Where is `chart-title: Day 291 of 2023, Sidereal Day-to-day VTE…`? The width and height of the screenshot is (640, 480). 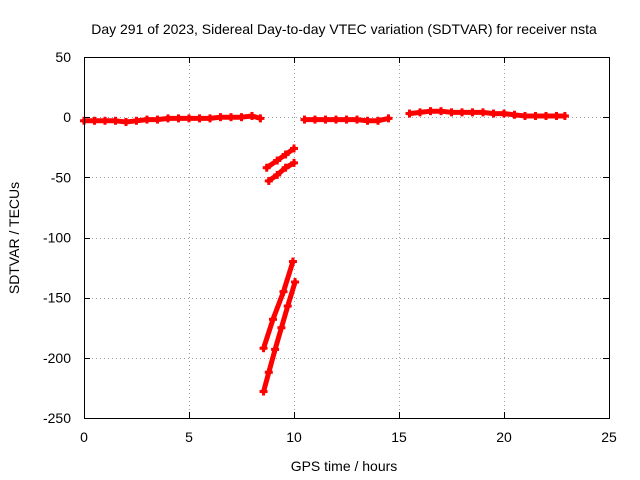
chart-title: Day 291 of 2023, Sidereal Day-to-day VTE… is located at coordinates (344, 29).